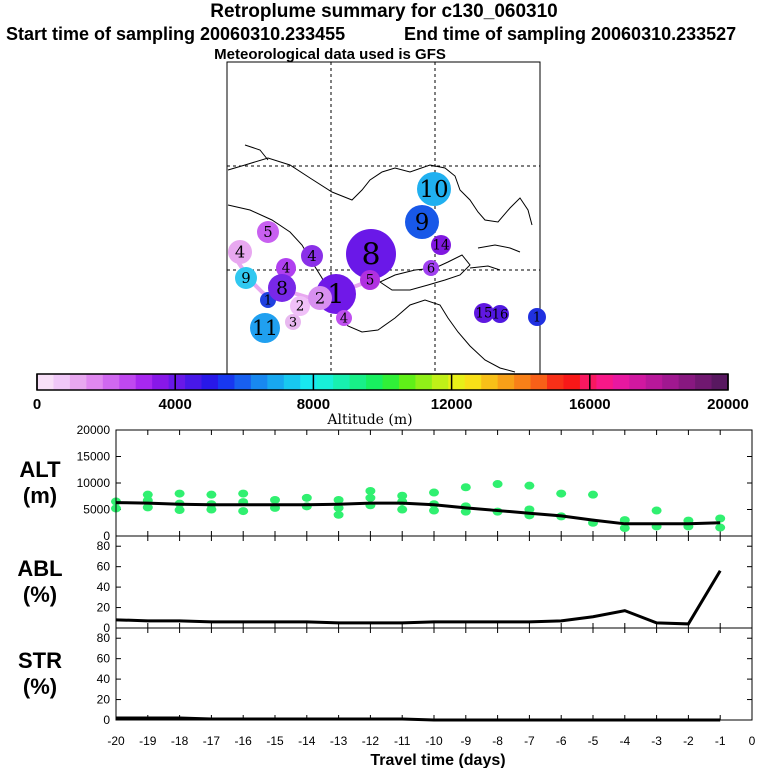  I want to click on x-tick-label: -17, so click(212, 741).